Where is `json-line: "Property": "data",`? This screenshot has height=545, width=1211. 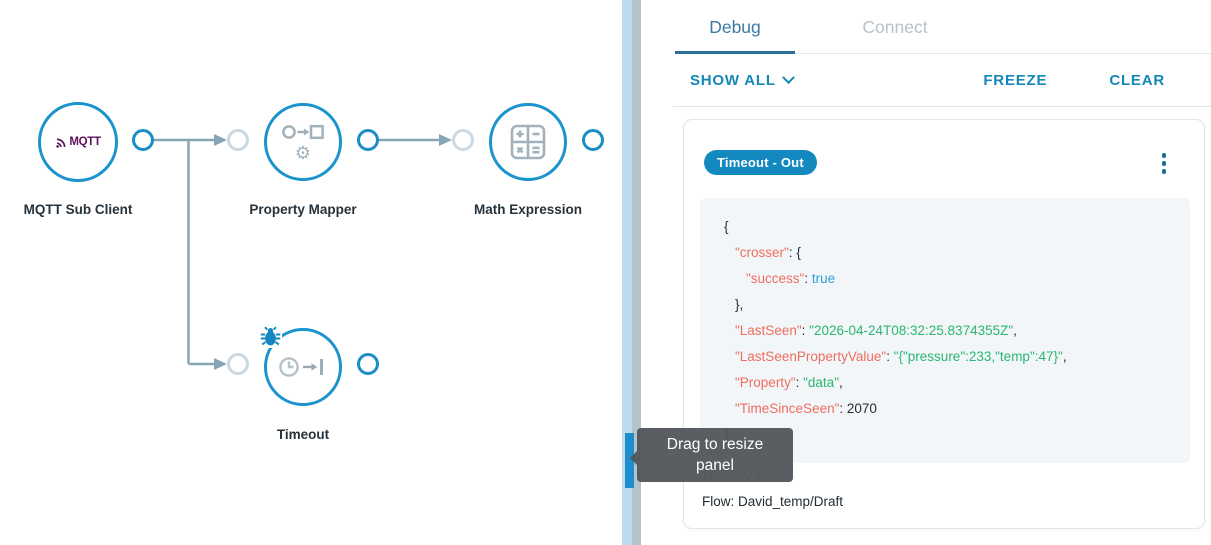
json-line: "Property": "data", is located at coordinates (789, 382).